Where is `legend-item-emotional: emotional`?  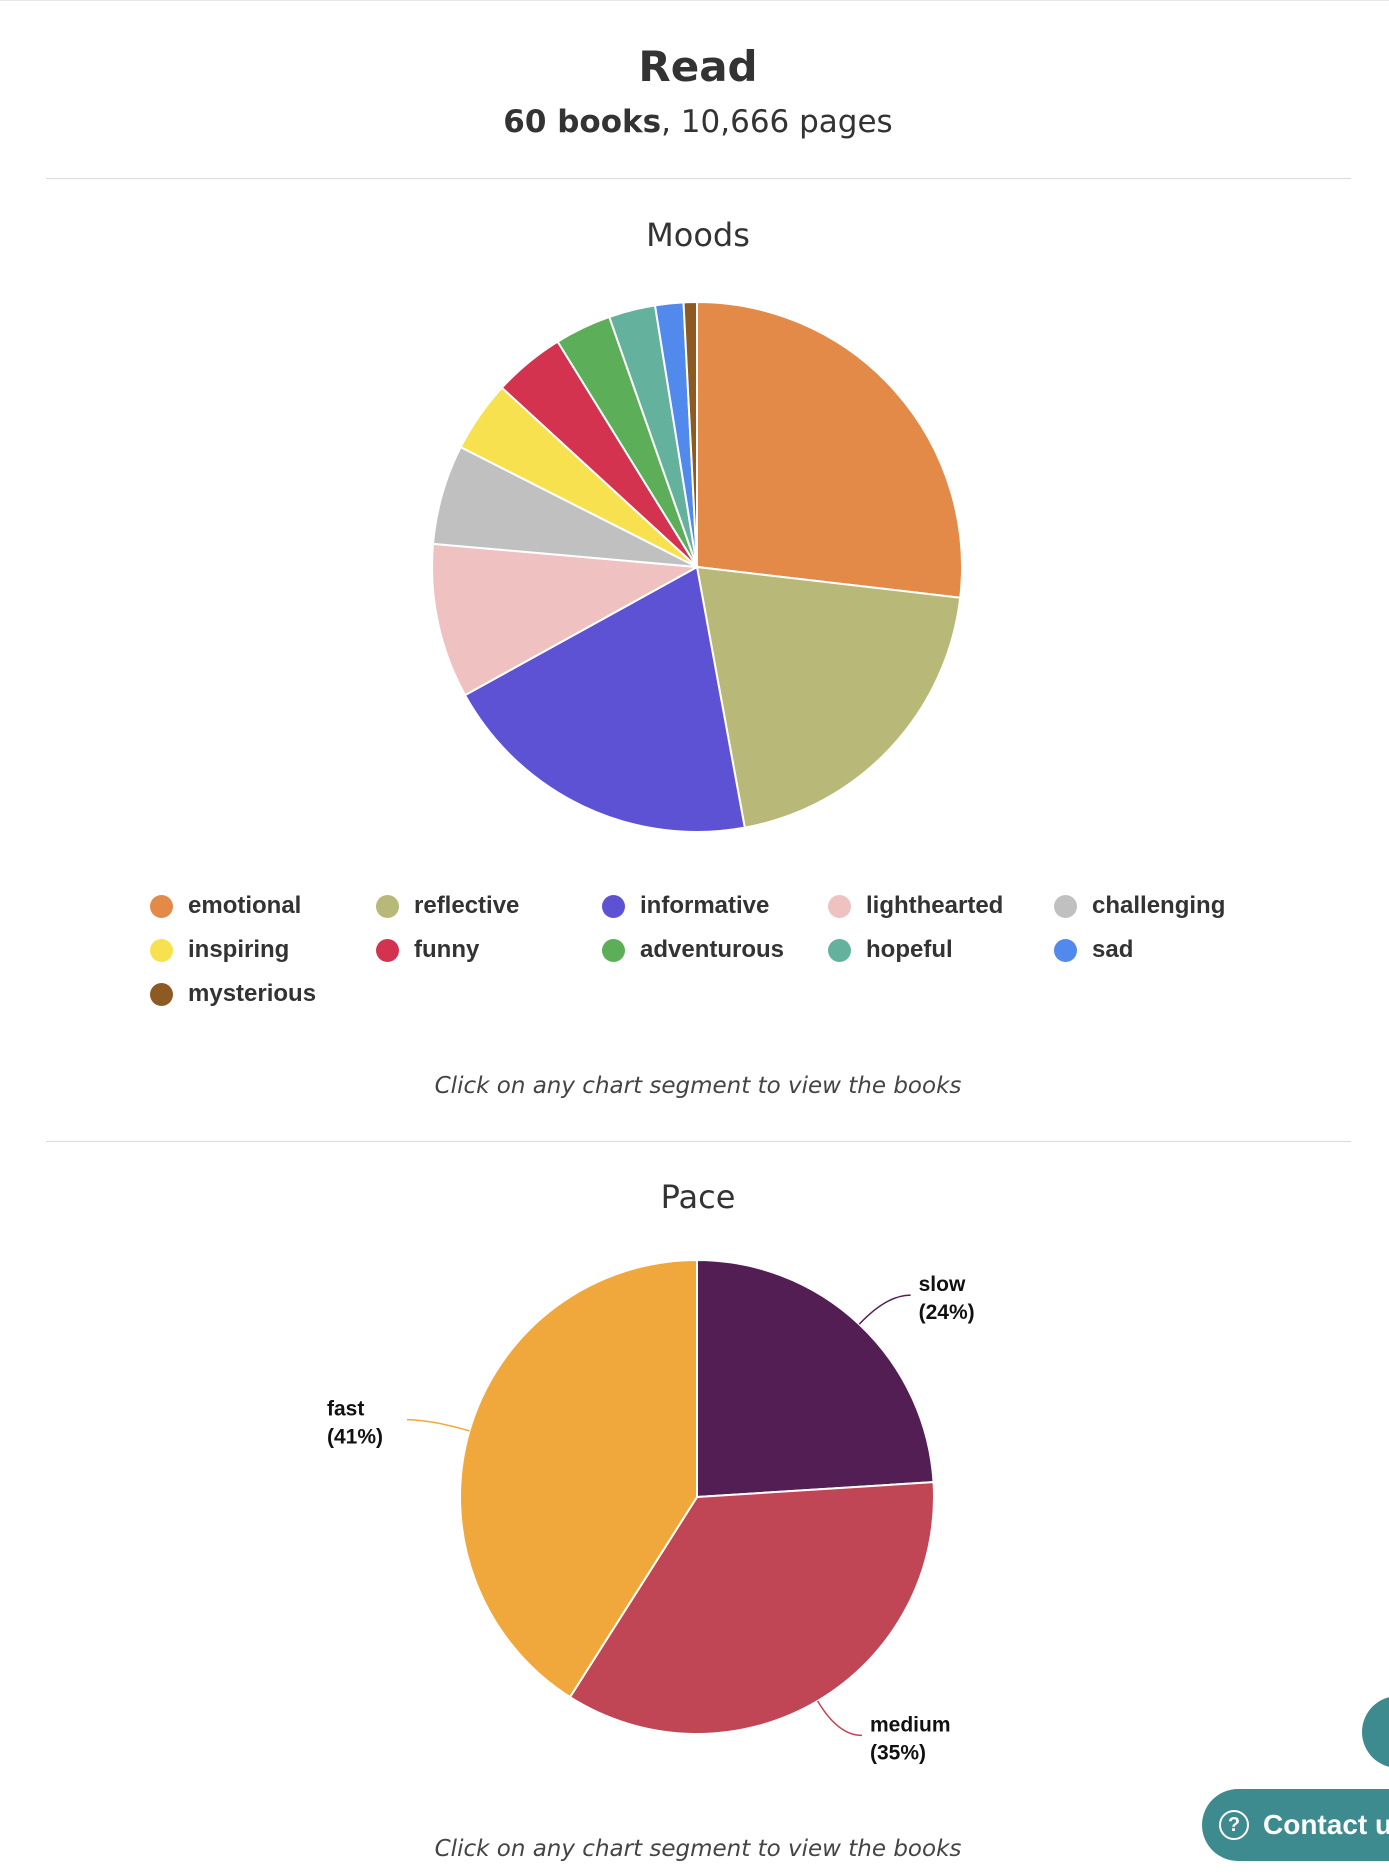 legend-item-emotional: emotional is located at coordinates (225, 906).